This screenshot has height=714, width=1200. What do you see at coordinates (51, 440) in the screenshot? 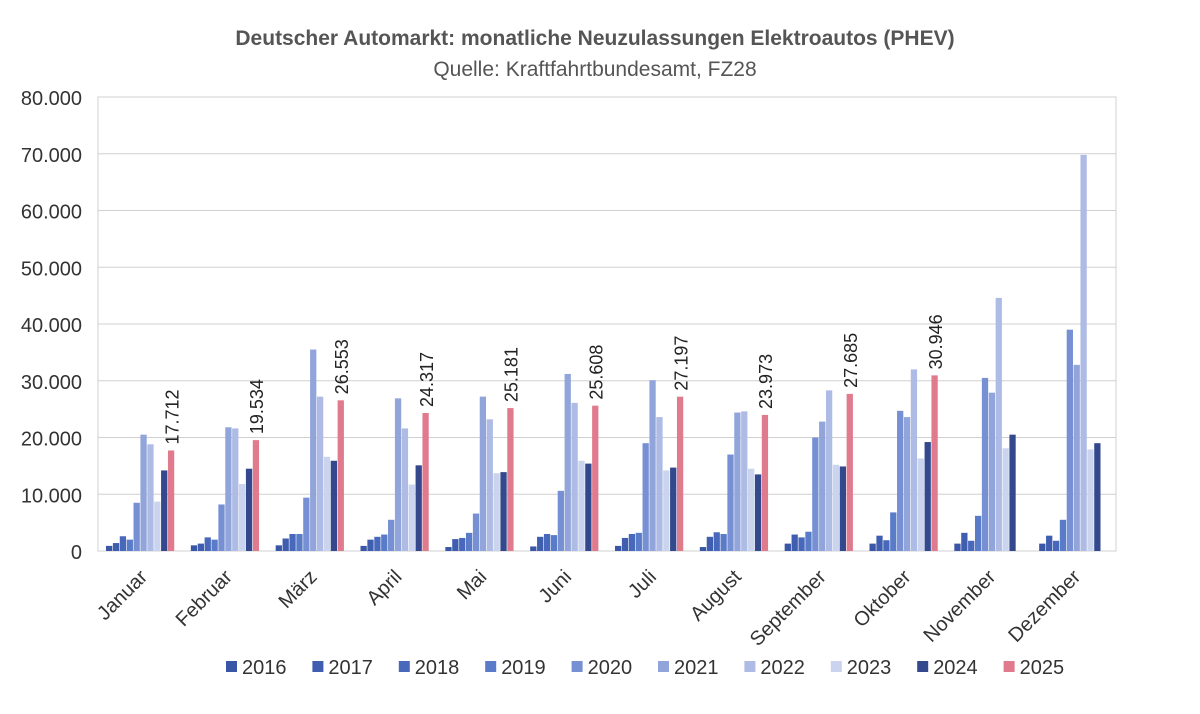
I see `y-tick-label: 20.000` at bounding box center [51, 440].